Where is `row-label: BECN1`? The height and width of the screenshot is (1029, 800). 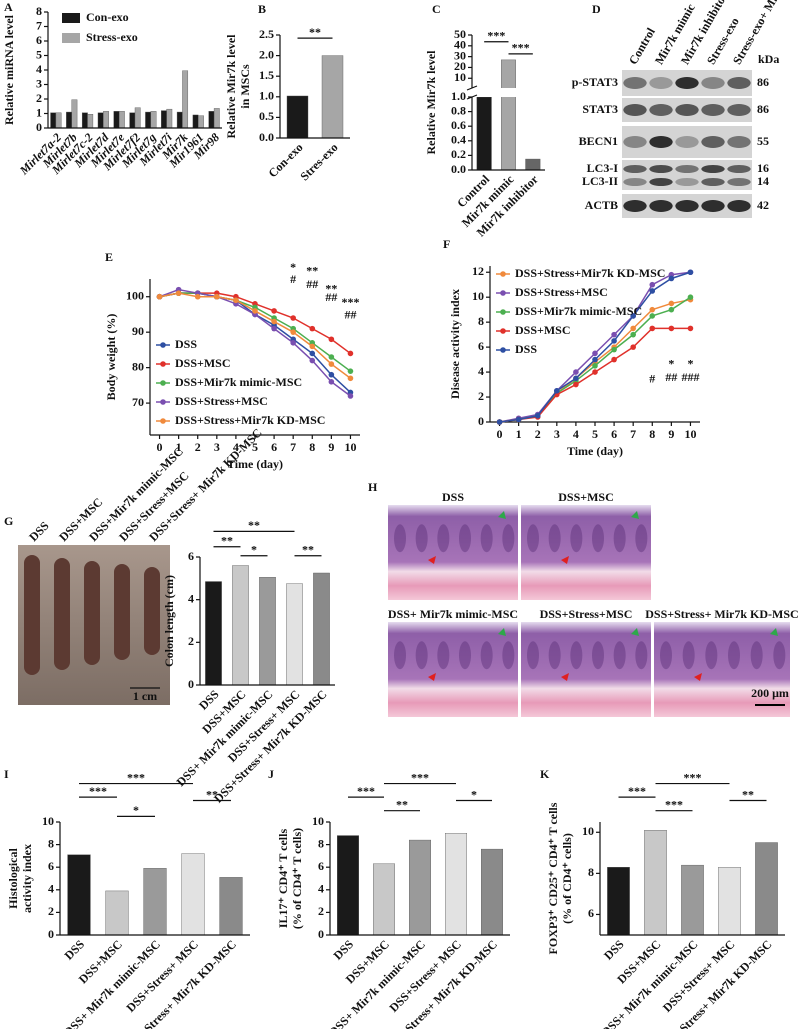 row-label: BECN1 is located at coordinates (598, 141).